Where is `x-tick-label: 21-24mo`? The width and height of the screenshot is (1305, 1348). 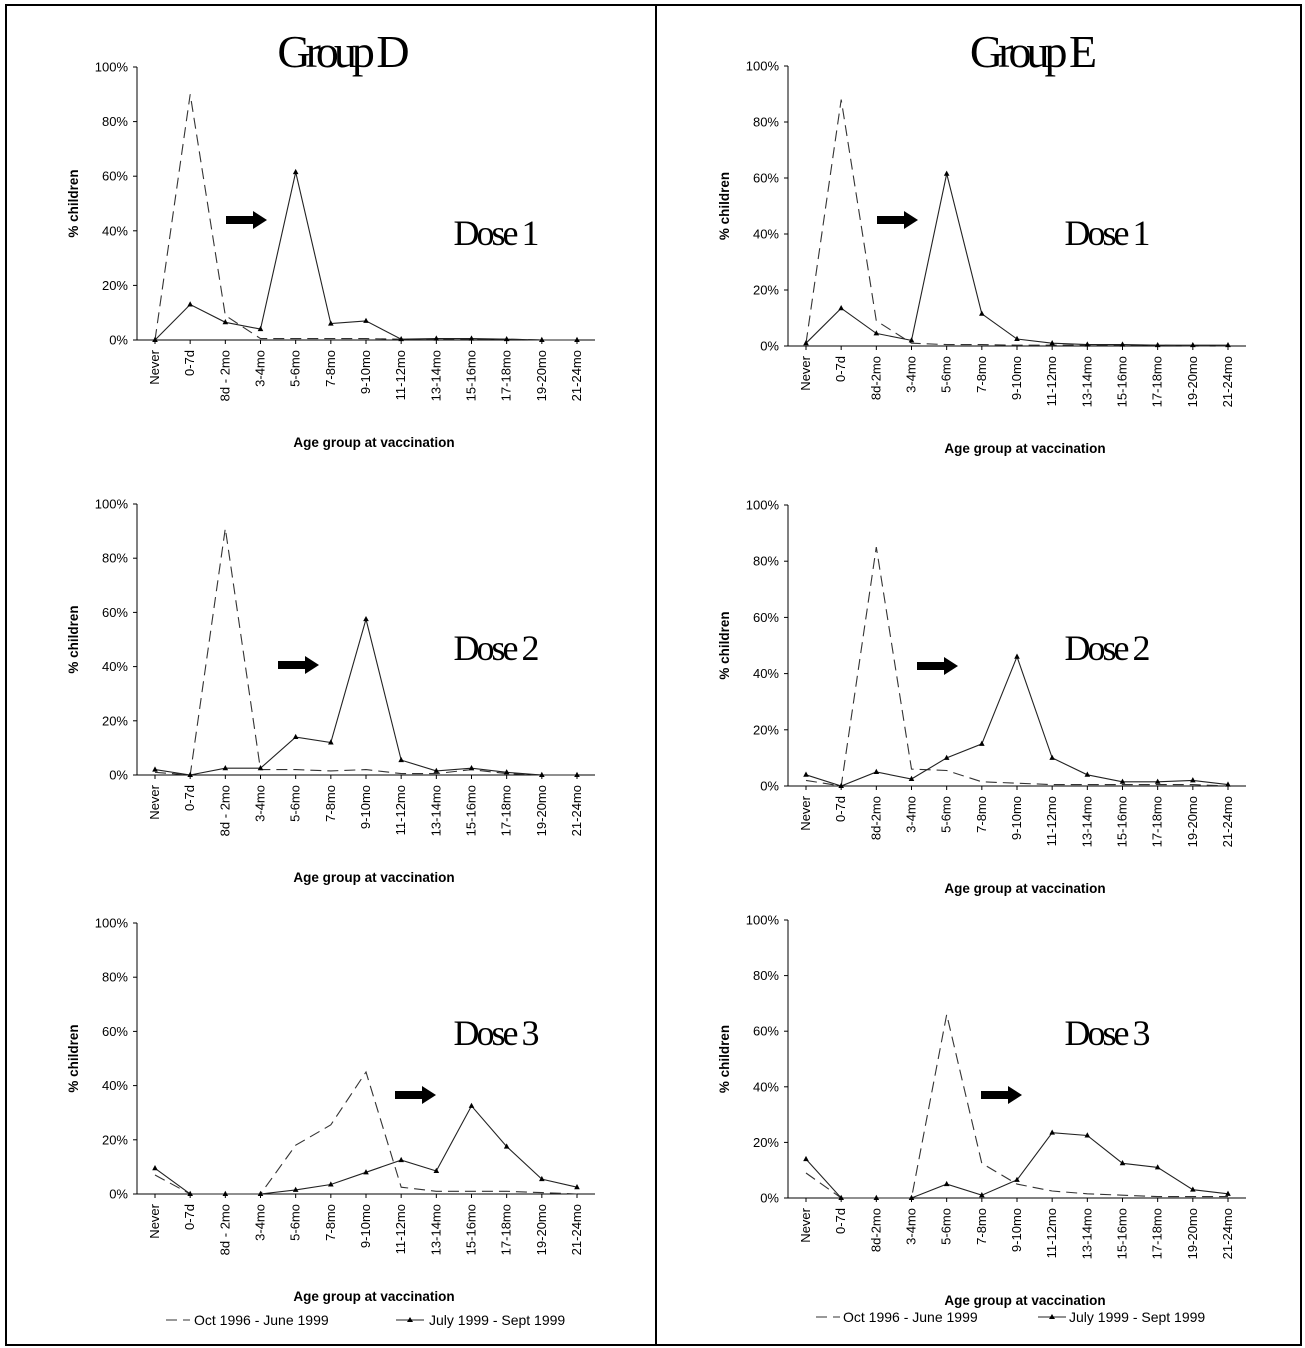 x-tick-label: 21-24mo is located at coordinates (1227, 1233).